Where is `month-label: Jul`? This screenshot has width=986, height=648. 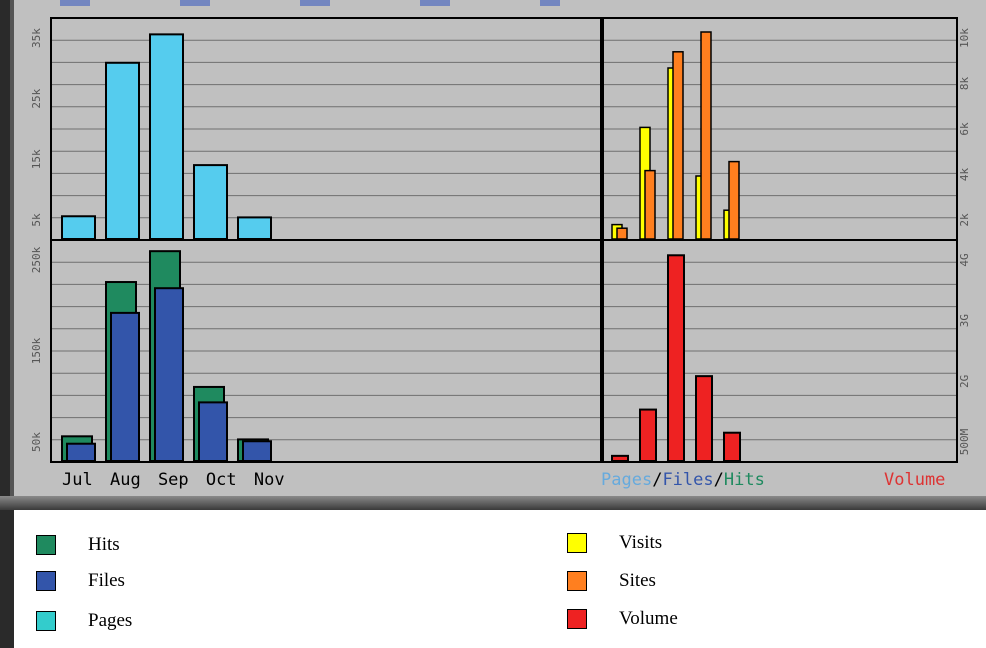 month-label: Jul is located at coordinates (77, 480).